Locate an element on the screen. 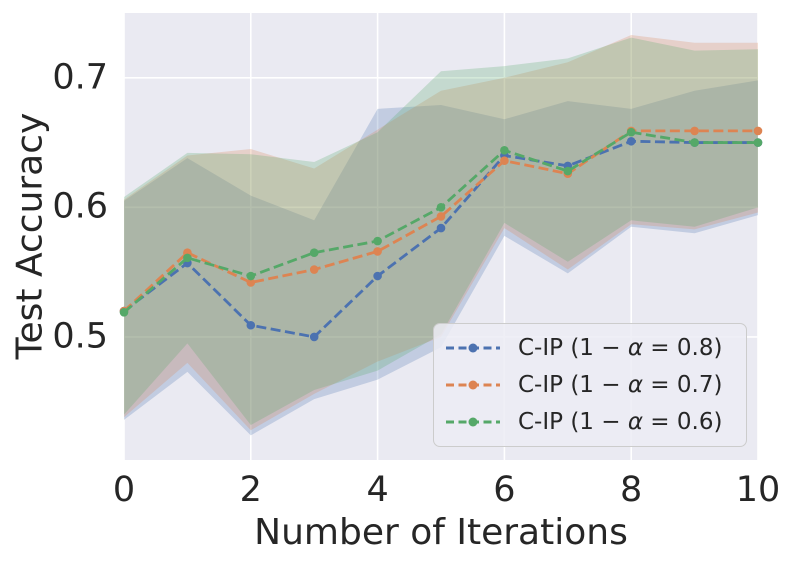 Image resolution: width=793 pixels, height=564 pixels. x-tick-label: 4 is located at coordinates (377, 490).